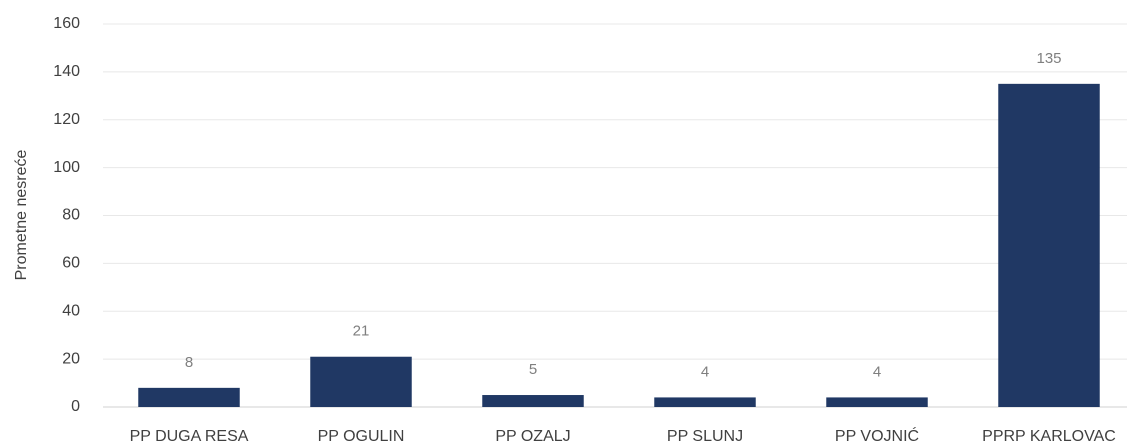 This screenshot has height=448, width=1129. I want to click on y-tick-label: 160, so click(66, 23).